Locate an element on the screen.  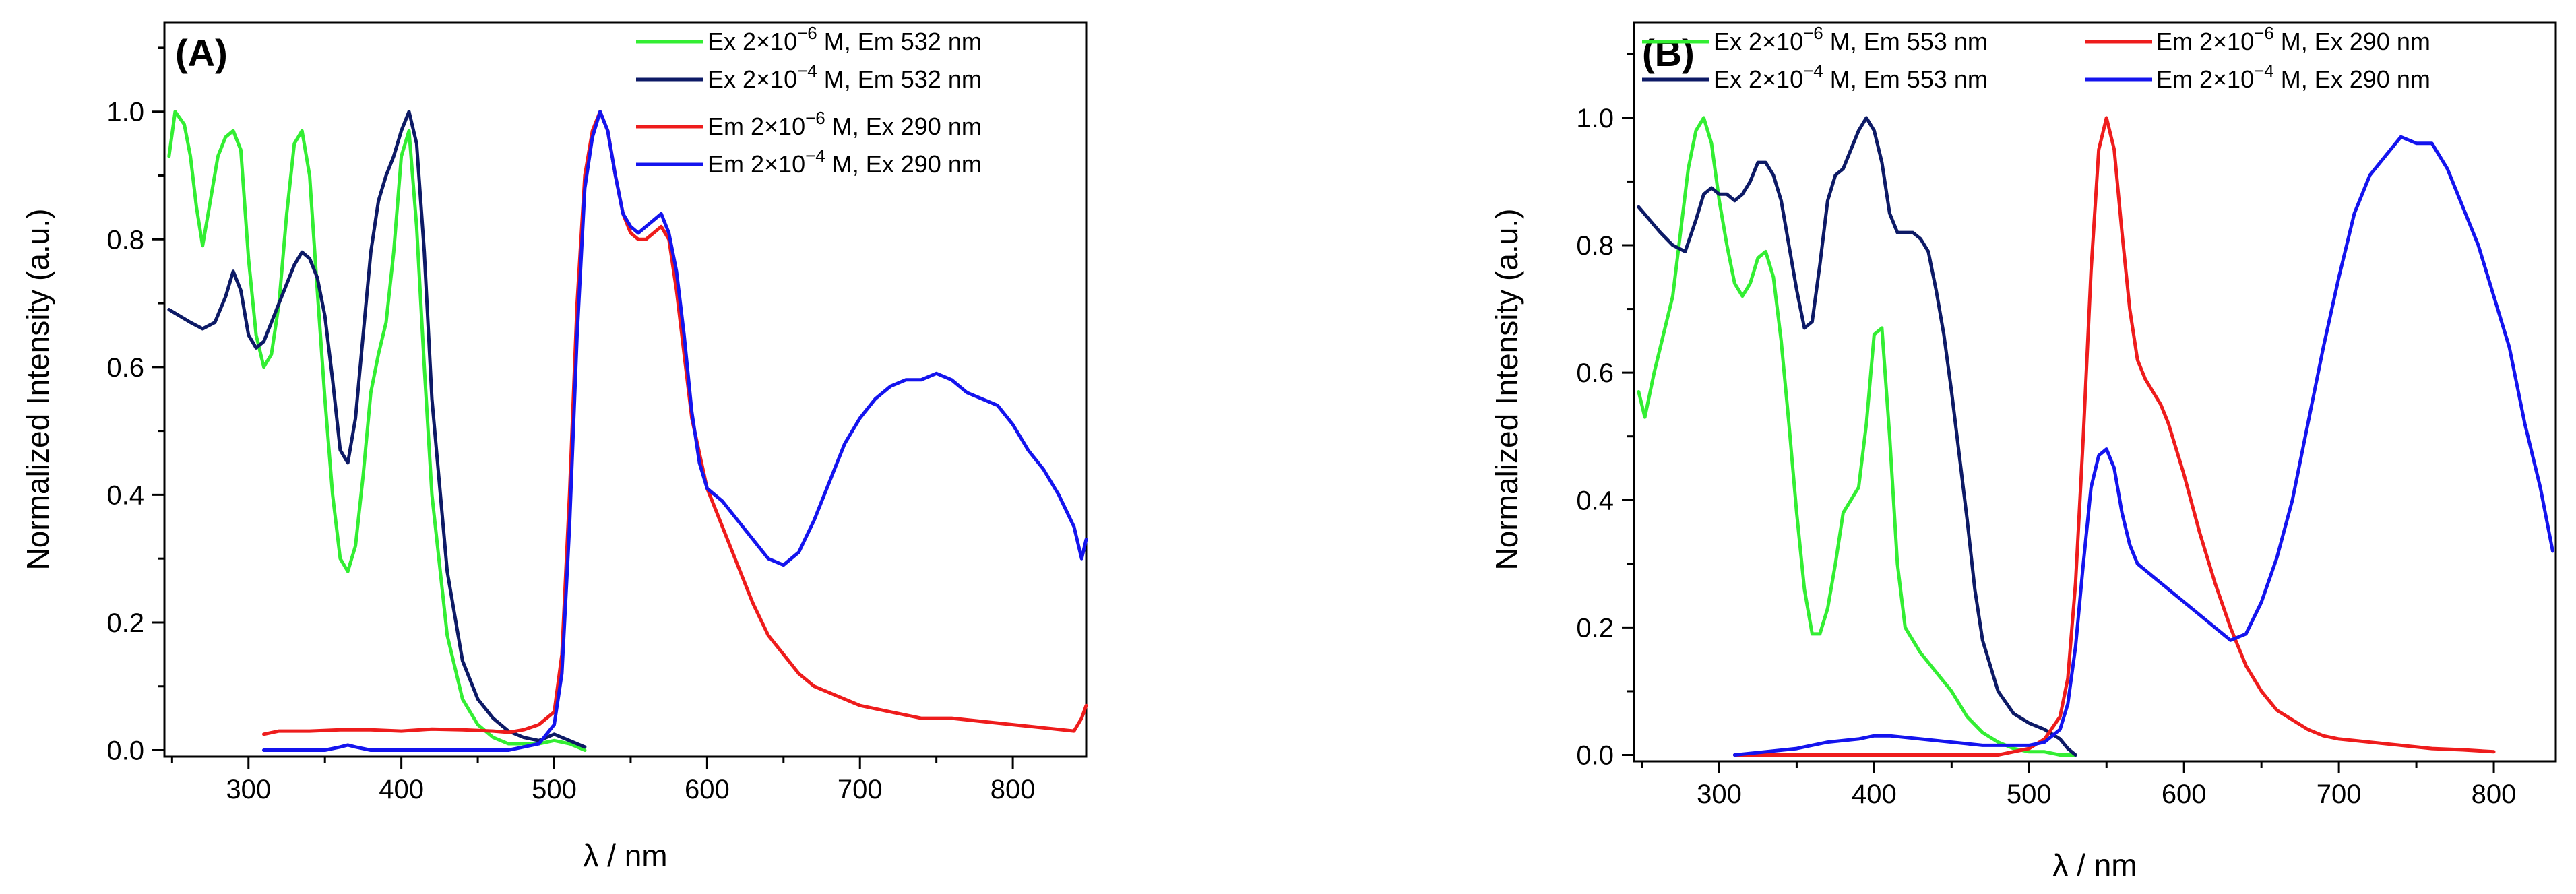
panel-b-y-tick-label: 0.6 is located at coordinates (1595, 373).